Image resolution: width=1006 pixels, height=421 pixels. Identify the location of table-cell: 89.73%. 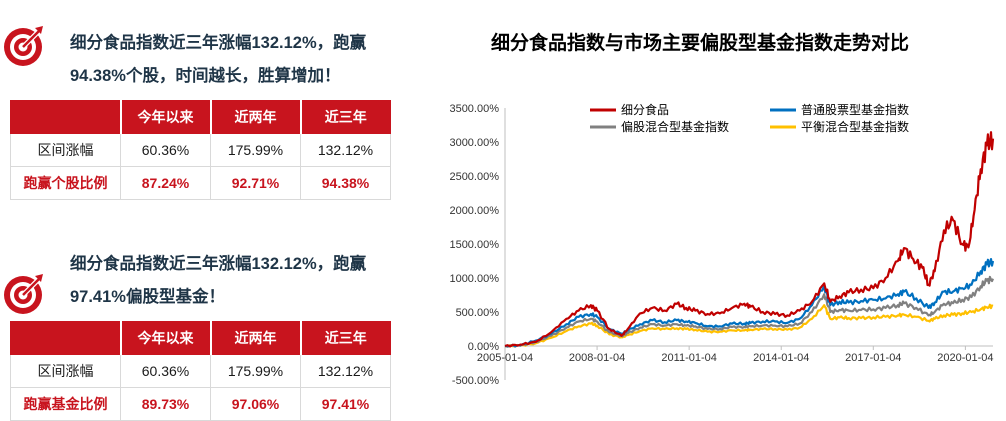
(165, 404).